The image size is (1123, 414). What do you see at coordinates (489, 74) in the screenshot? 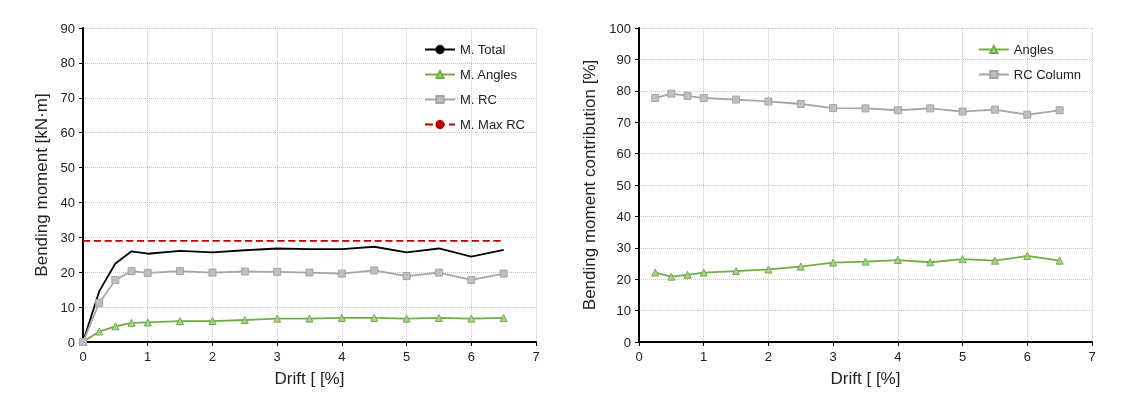
I see `legend-label: M. Angles` at bounding box center [489, 74].